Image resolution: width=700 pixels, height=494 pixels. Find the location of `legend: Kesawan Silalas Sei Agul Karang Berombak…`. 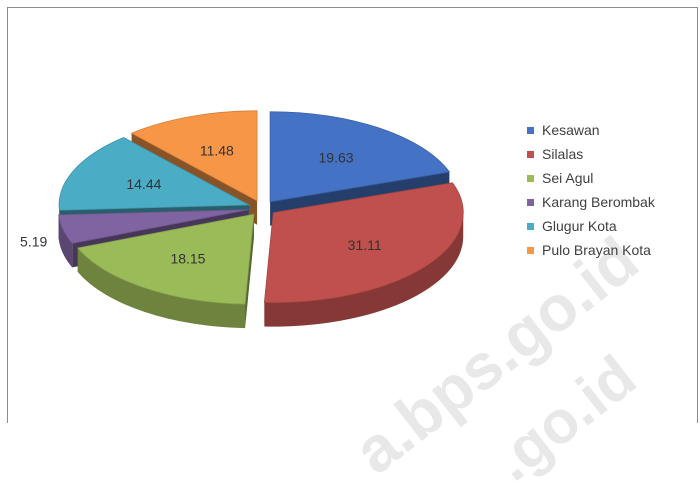

legend: Kesawan Silalas Sei Agul Karang Berombak… is located at coordinates (591, 190).